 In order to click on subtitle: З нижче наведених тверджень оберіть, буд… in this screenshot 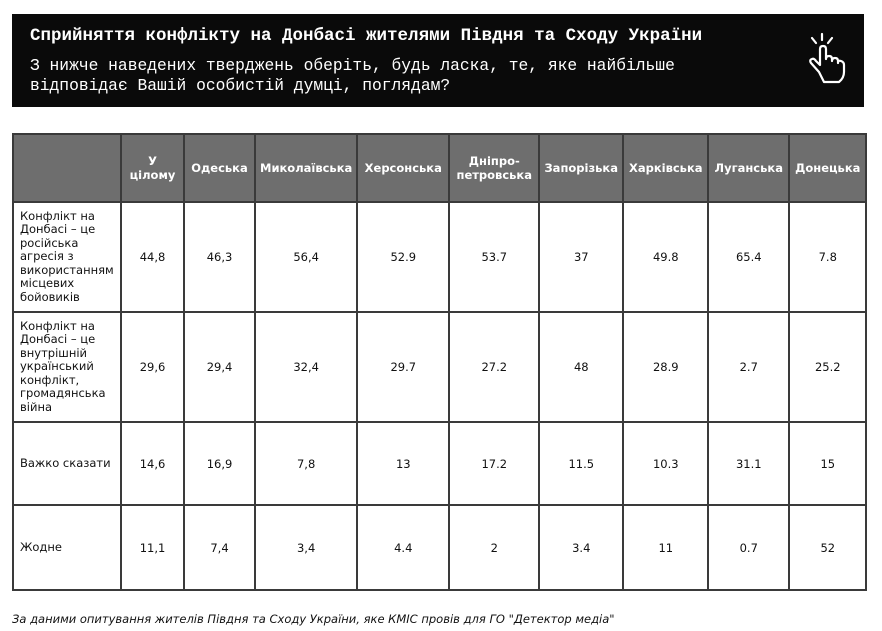, I will do `click(352, 75)`.